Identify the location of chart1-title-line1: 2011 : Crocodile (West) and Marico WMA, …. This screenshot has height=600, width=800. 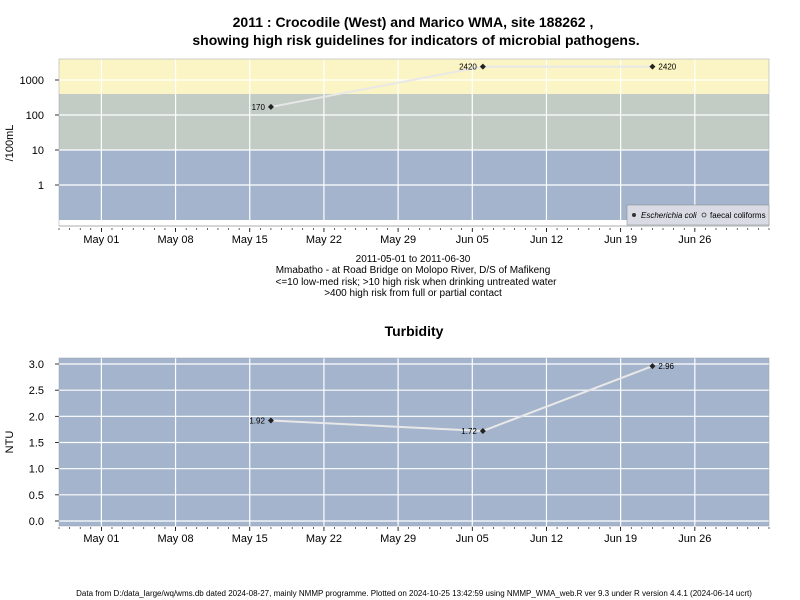
(413, 22).